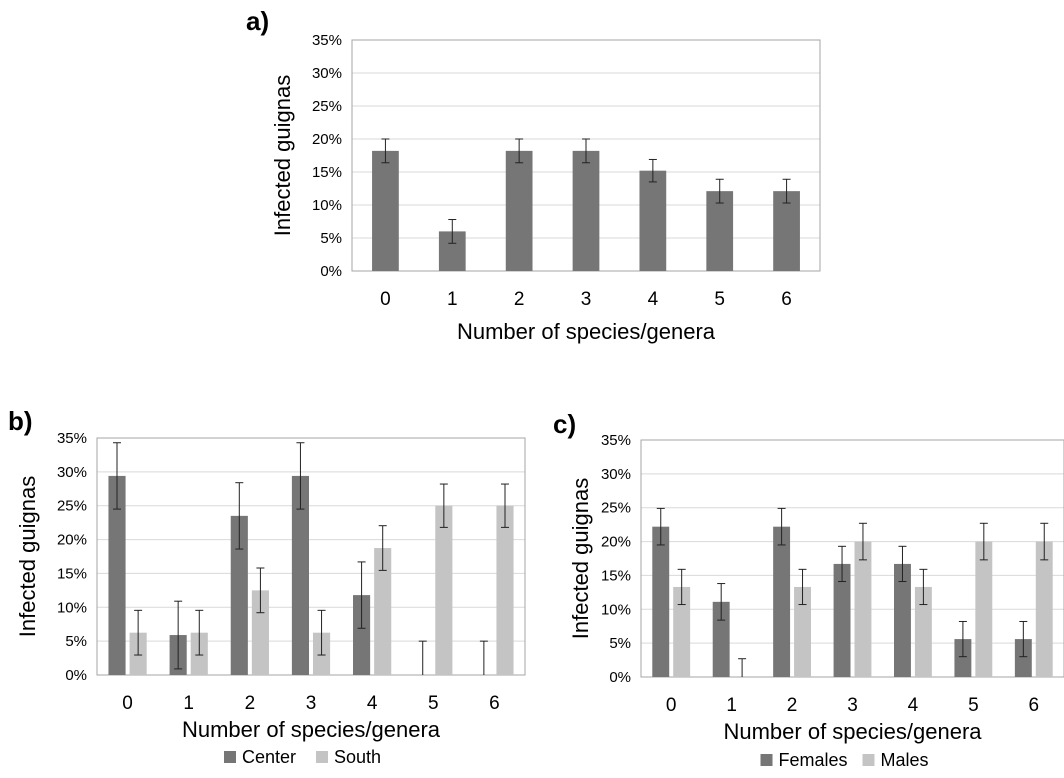 This screenshot has height=778, width=1064. I want to click on panel-label: c), so click(564, 424).